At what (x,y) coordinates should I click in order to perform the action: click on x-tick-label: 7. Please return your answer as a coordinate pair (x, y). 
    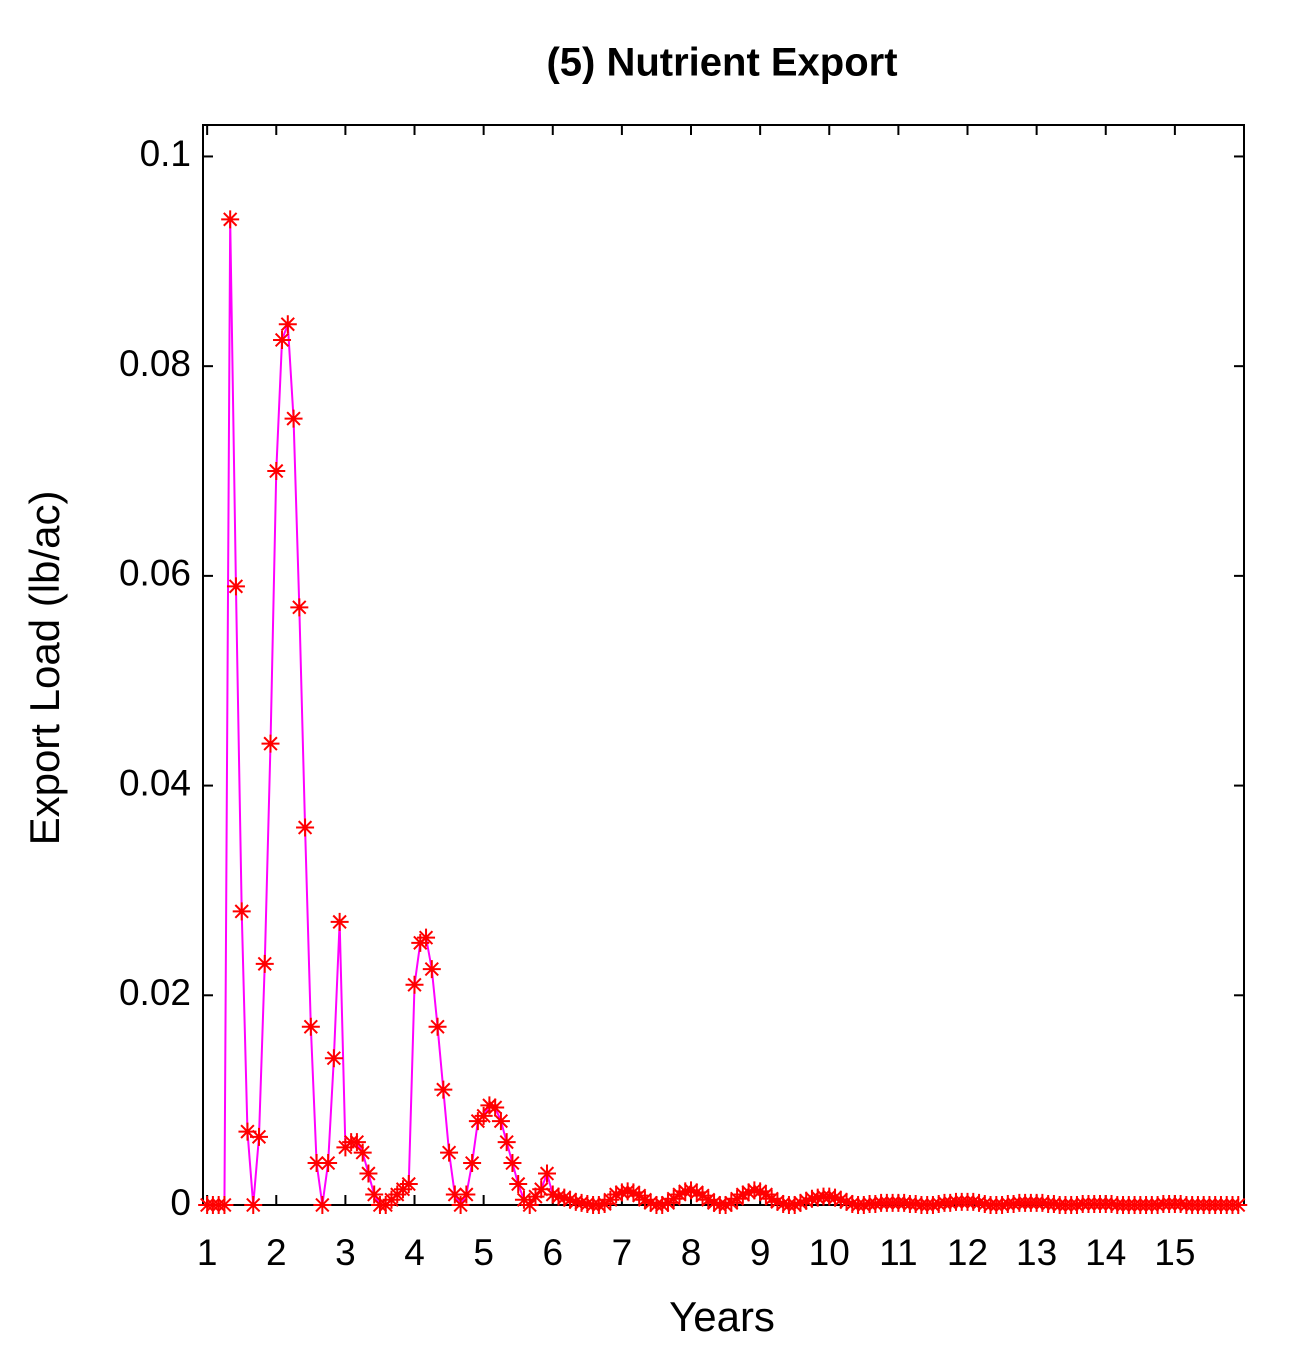
    Looking at the image, I should click on (622, 1252).